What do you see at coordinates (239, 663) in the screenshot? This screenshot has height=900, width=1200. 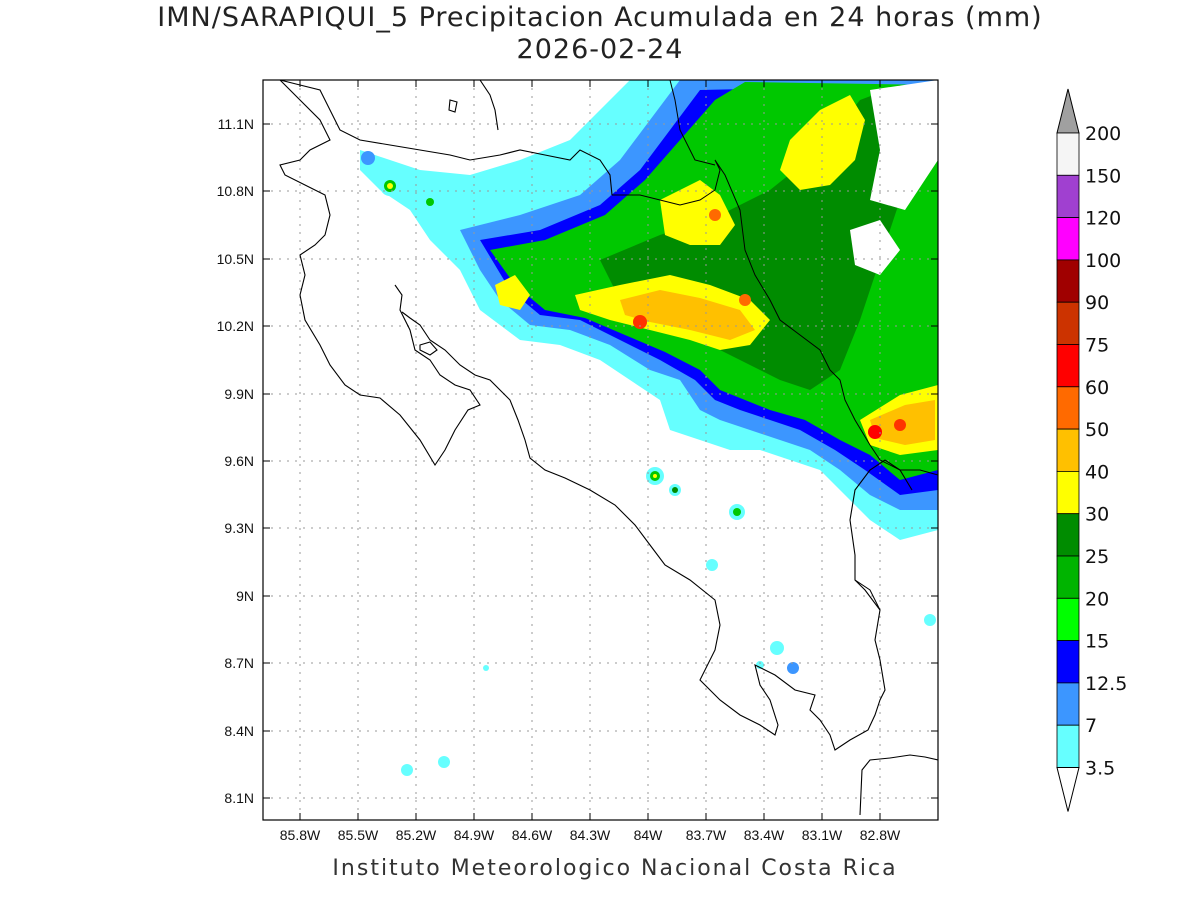 I see `lat-tick-label: 8.7N` at bounding box center [239, 663].